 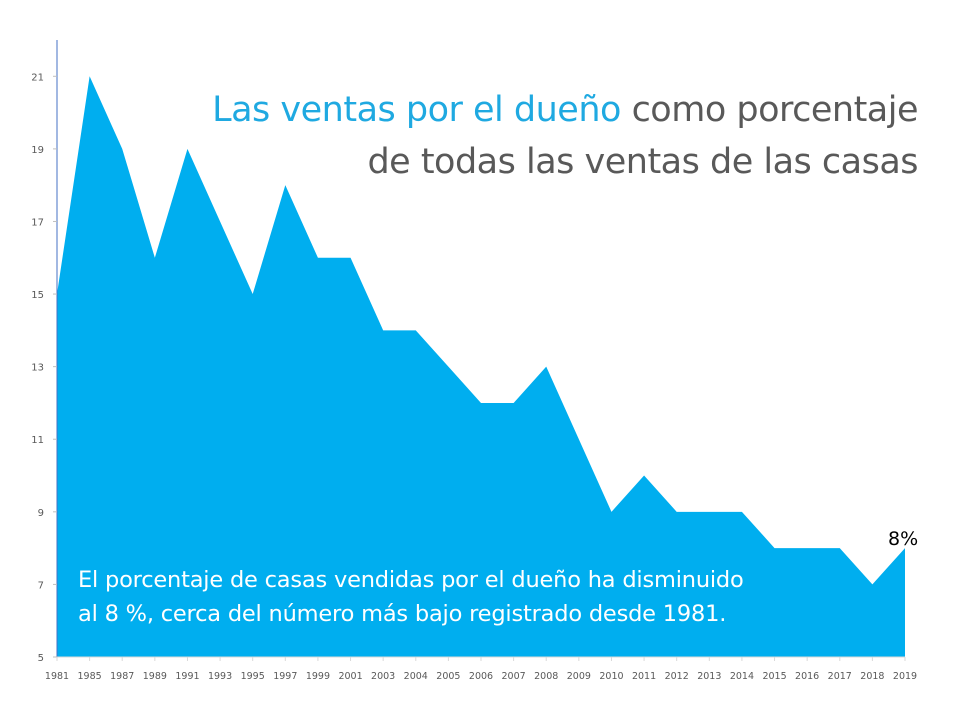 I want to click on x-tick-label: 1989, so click(x=155, y=676).